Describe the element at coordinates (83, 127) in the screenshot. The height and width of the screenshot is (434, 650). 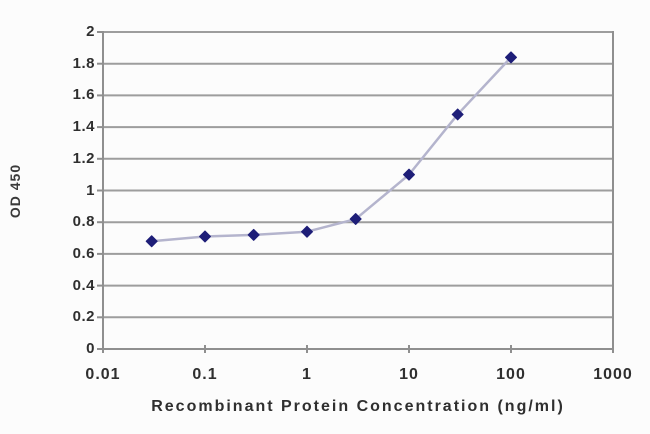
I see `y-tick-label: 1.4` at that location.